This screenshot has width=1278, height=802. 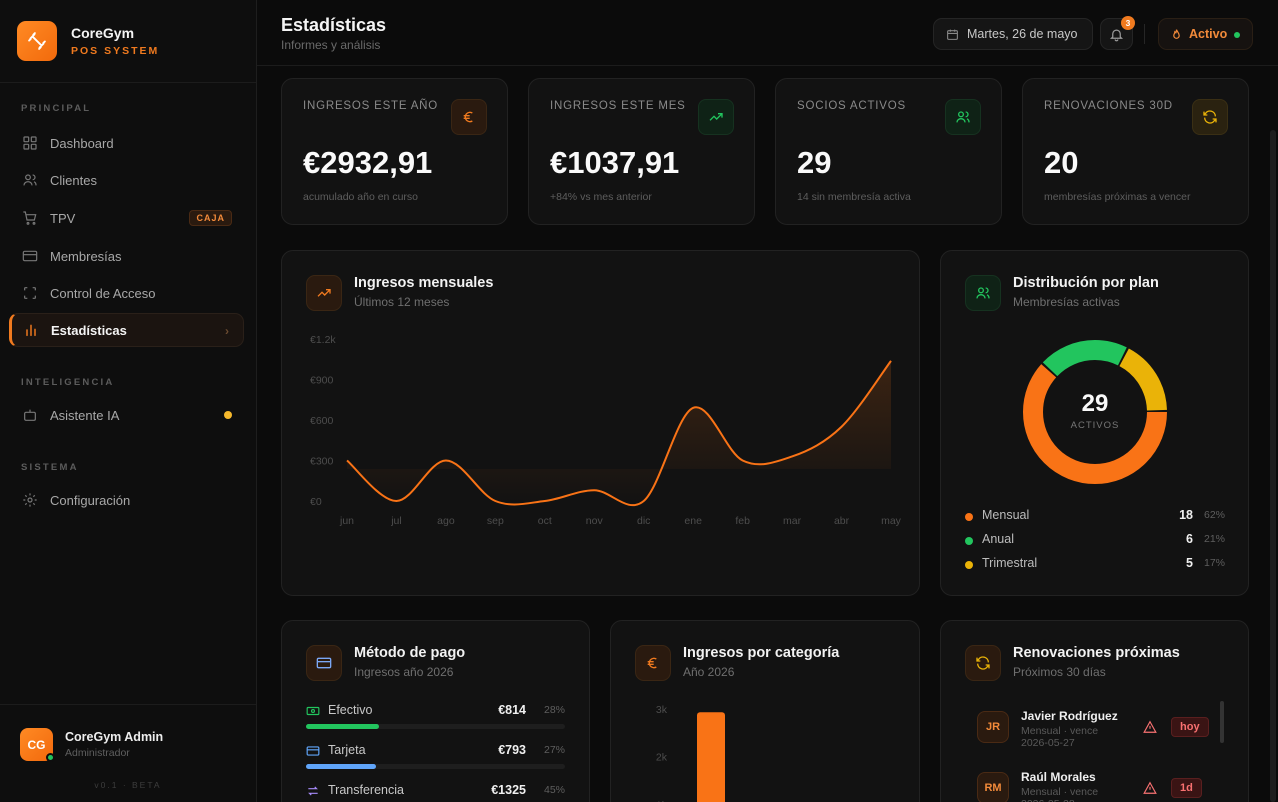 I want to click on payment-amount: €814, so click(x=512, y=710).